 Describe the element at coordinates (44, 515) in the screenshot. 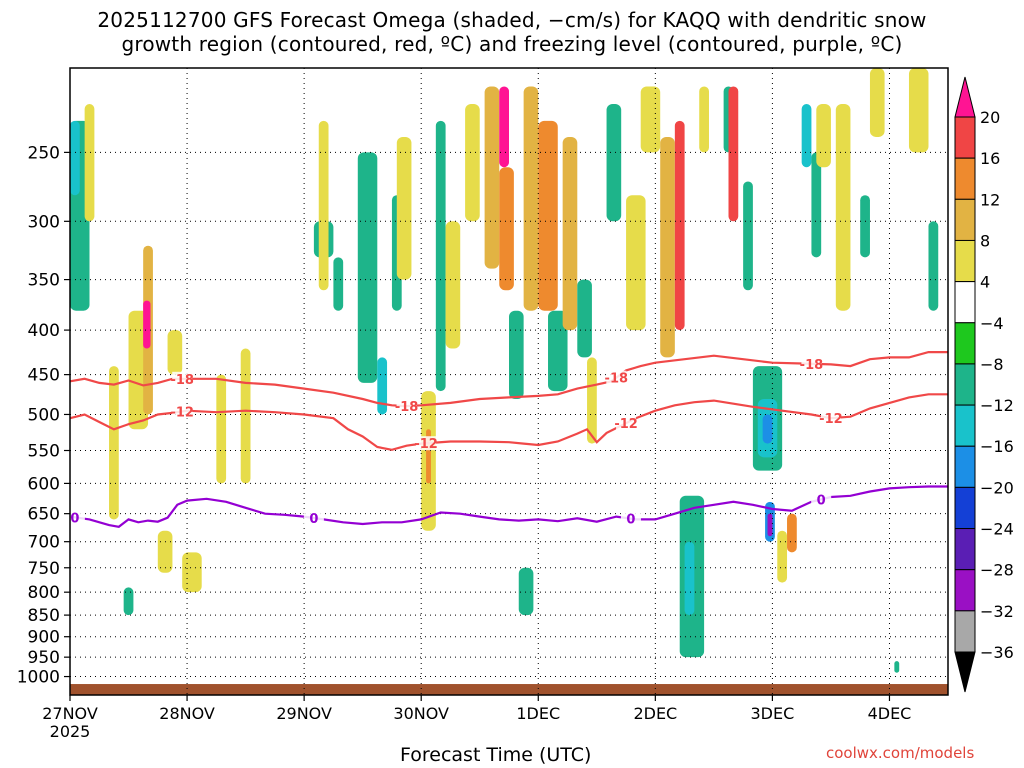

I see `y-tick-label: 650` at that location.